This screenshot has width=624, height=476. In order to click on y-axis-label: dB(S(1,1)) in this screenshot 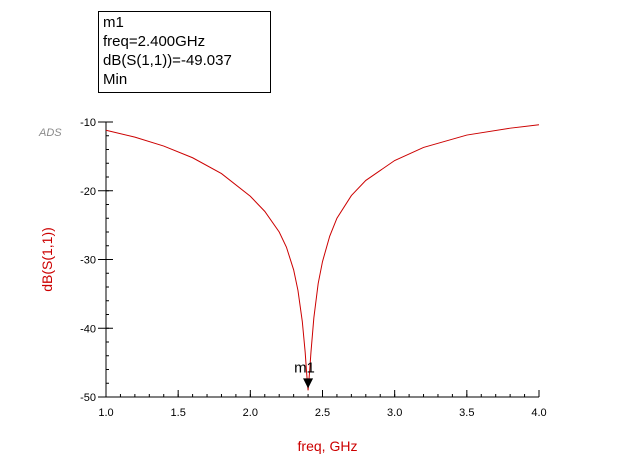, I will do `click(47, 259)`.